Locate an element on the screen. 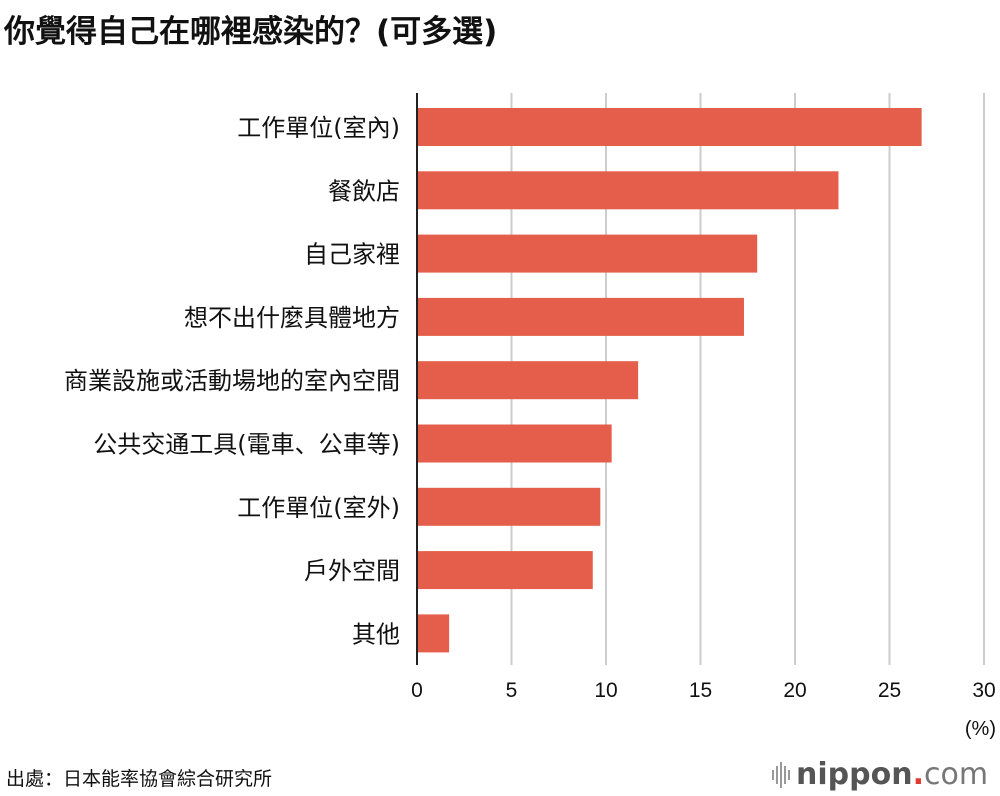 The image size is (1000, 796). source-note: 出處：日本能率協會綜合研究所 is located at coordinates (139, 779).